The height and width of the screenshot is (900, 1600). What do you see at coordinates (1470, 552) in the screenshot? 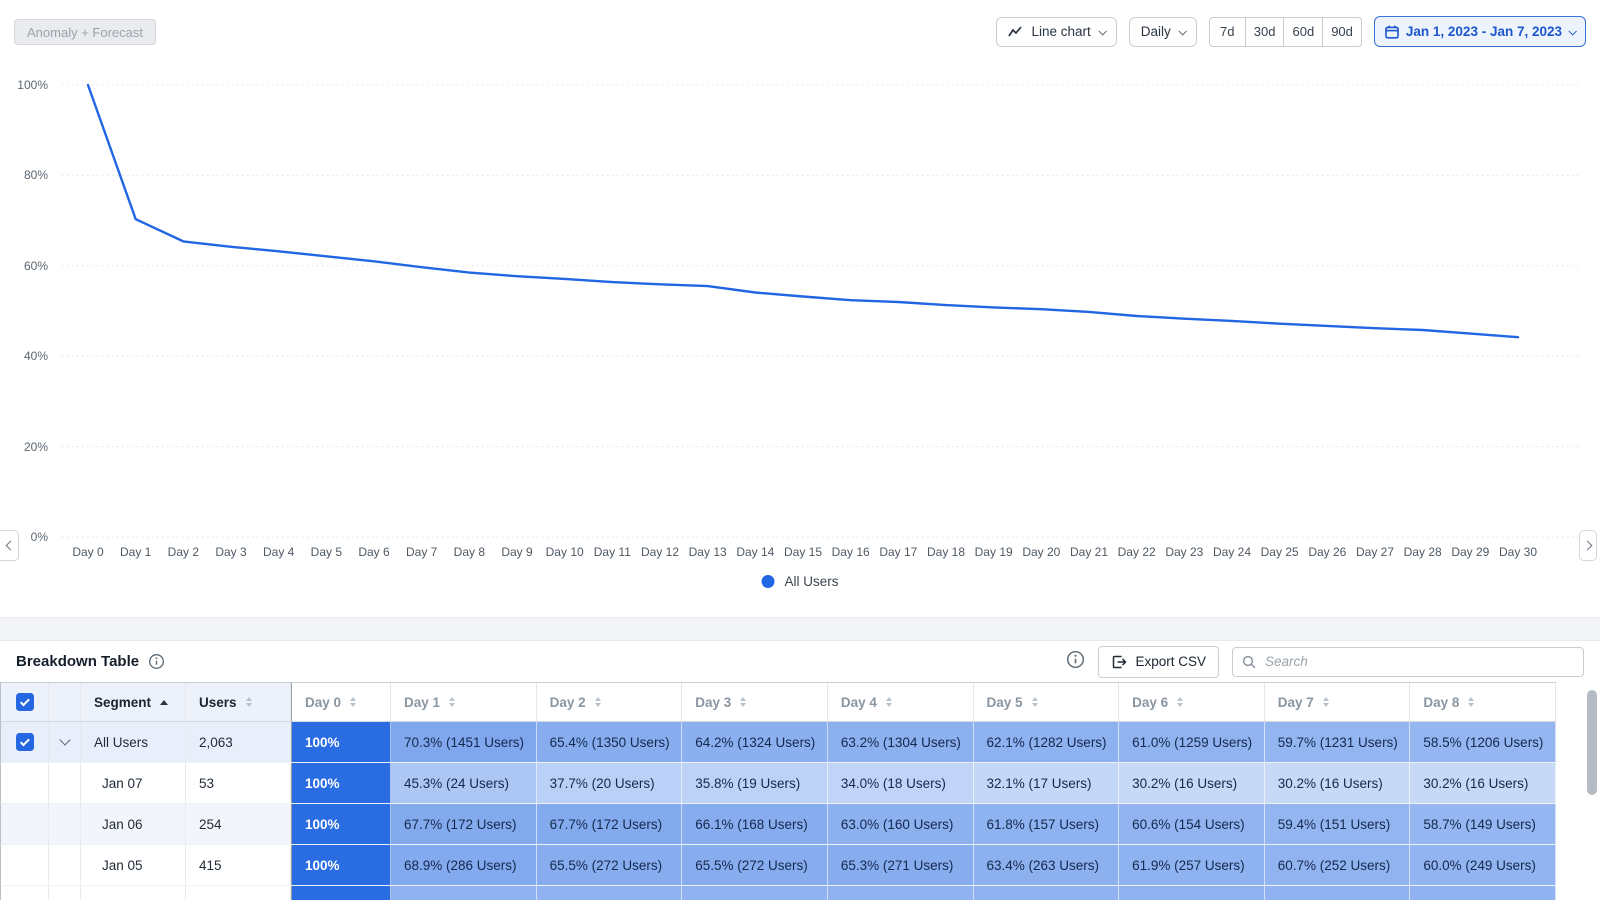
I see `x-axis-label: Day 29` at bounding box center [1470, 552].